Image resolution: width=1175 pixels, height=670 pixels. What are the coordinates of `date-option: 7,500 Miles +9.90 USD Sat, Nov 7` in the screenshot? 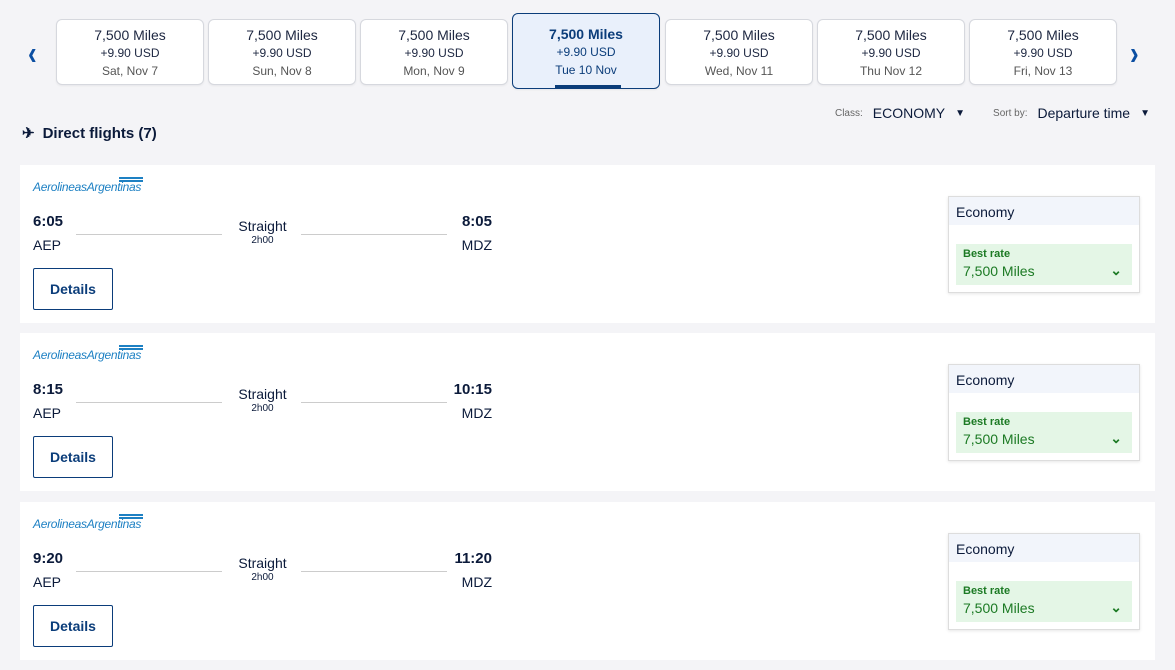 It's located at (130, 52).